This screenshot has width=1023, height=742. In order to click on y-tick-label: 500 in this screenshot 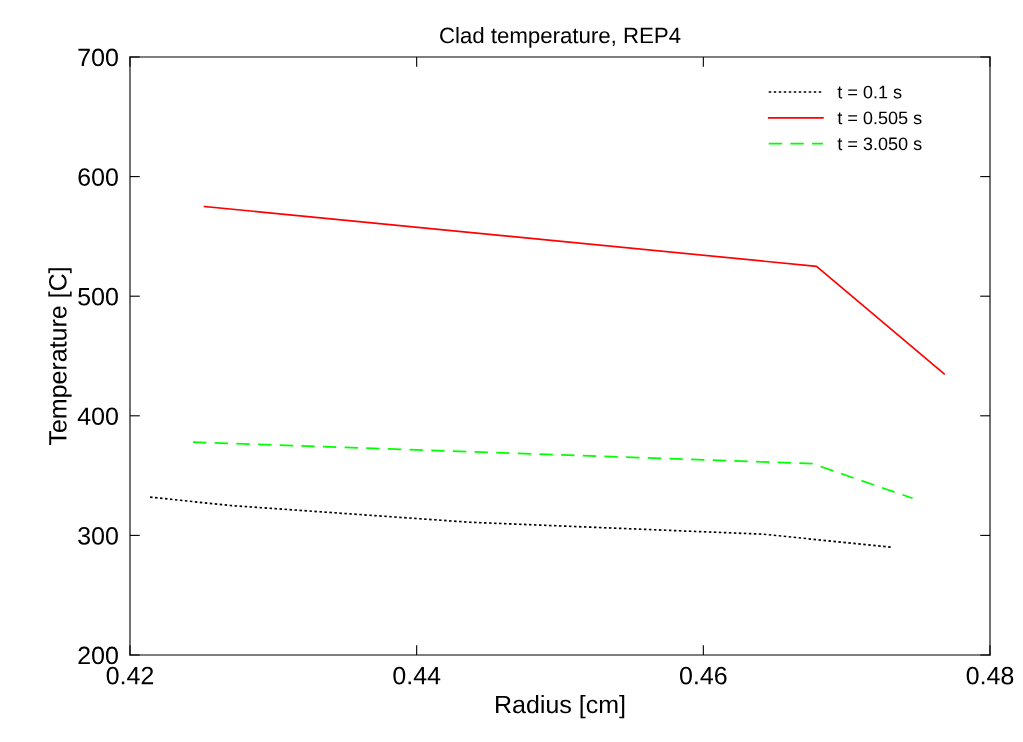, I will do `click(98, 296)`.